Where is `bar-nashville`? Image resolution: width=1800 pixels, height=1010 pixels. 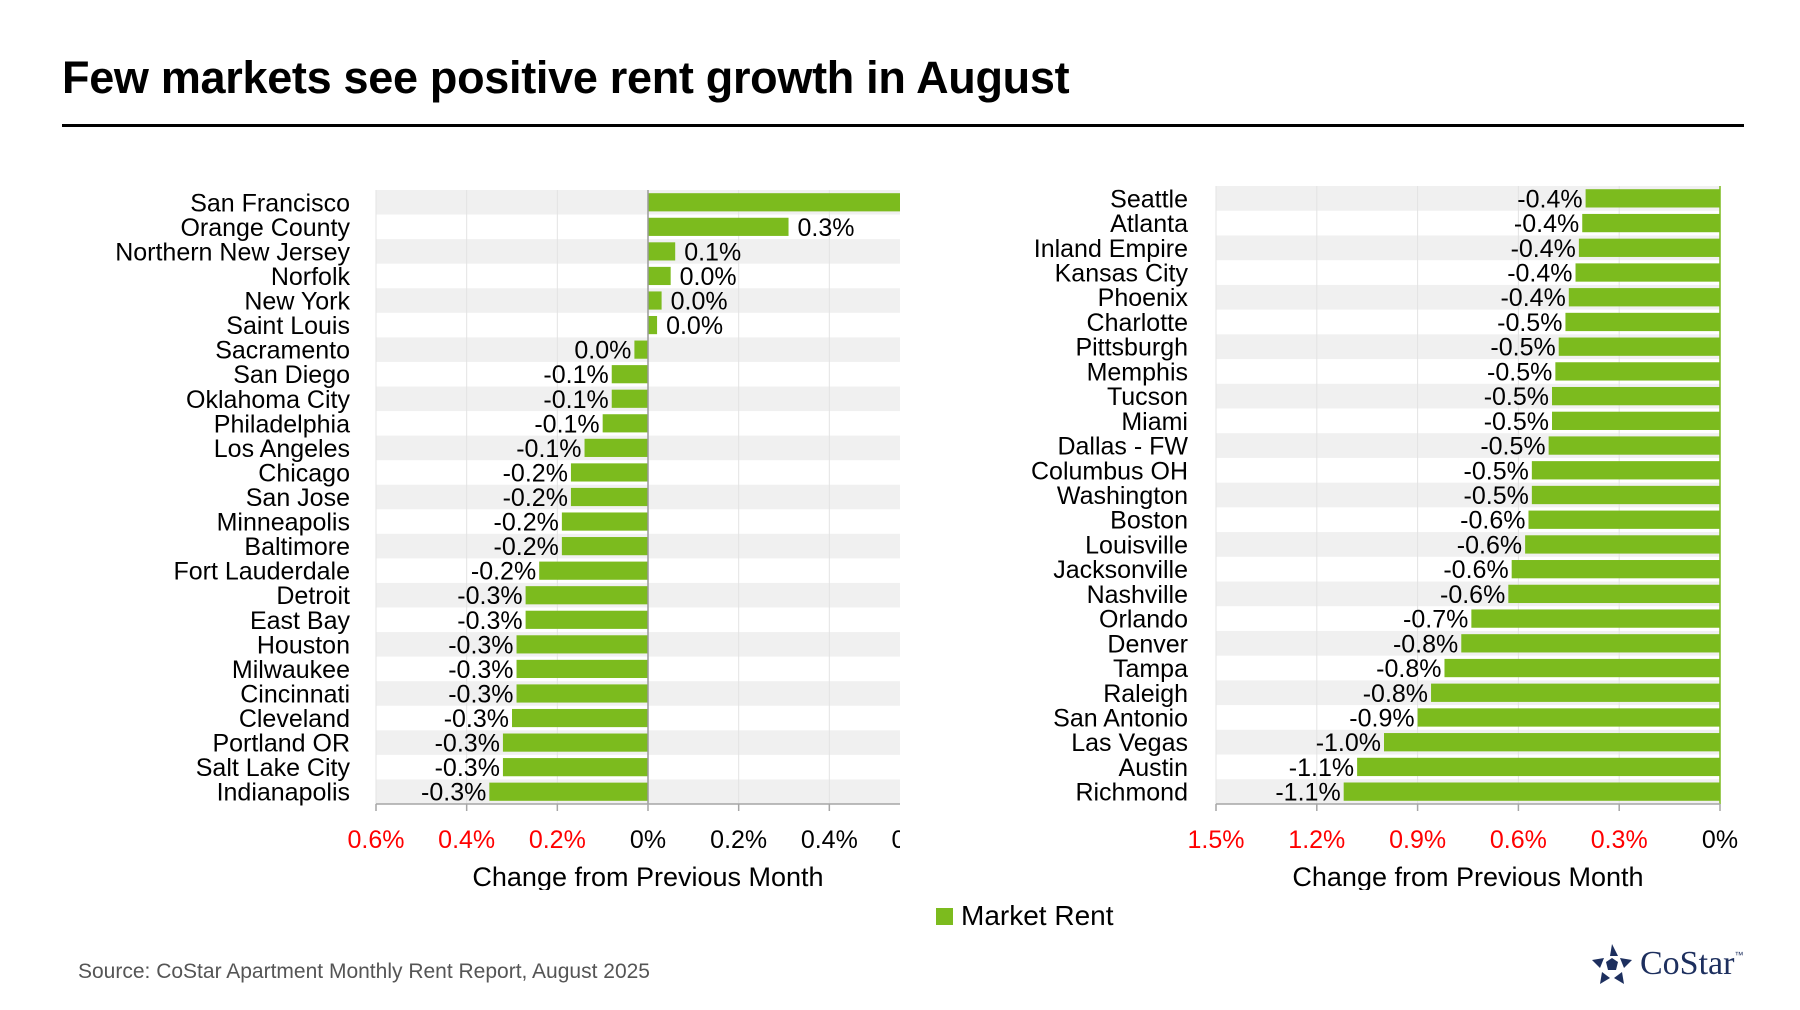 bar-nashville is located at coordinates (1614, 594).